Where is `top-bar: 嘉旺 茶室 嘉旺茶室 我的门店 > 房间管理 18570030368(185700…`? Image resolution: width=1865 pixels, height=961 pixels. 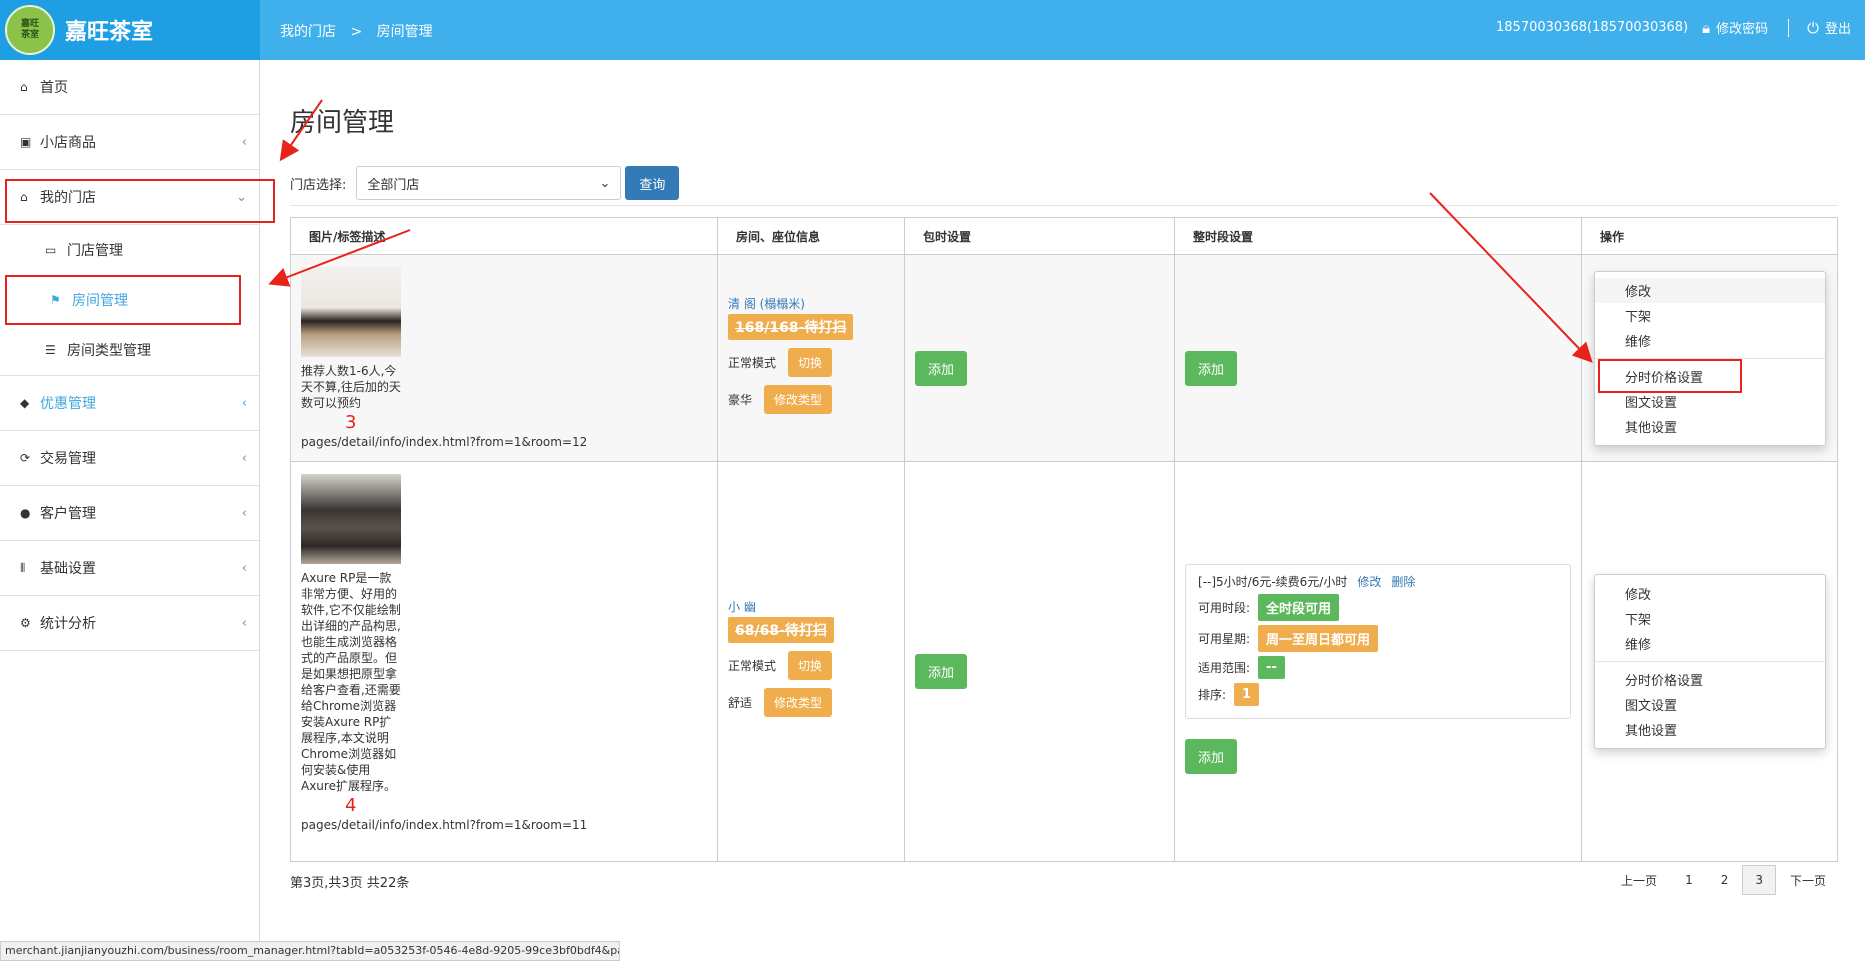
top-bar: 嘉旺 茶室 嘉旺茶室 我的门店 > 房间管理 18570030368(185700… is located at coordinates (932, 30).